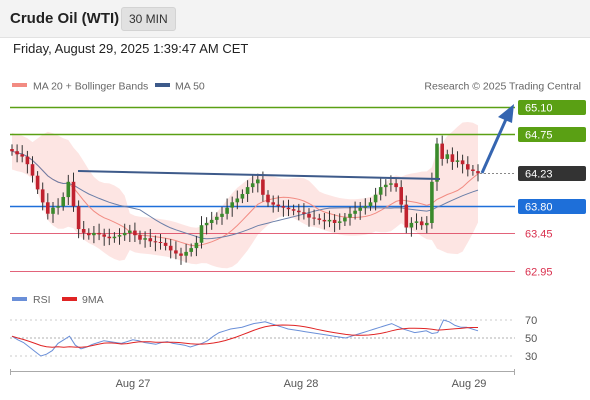  I want to click on price-legend: MA 20 + Bollinger Bands MA 50, so click(108, 87).